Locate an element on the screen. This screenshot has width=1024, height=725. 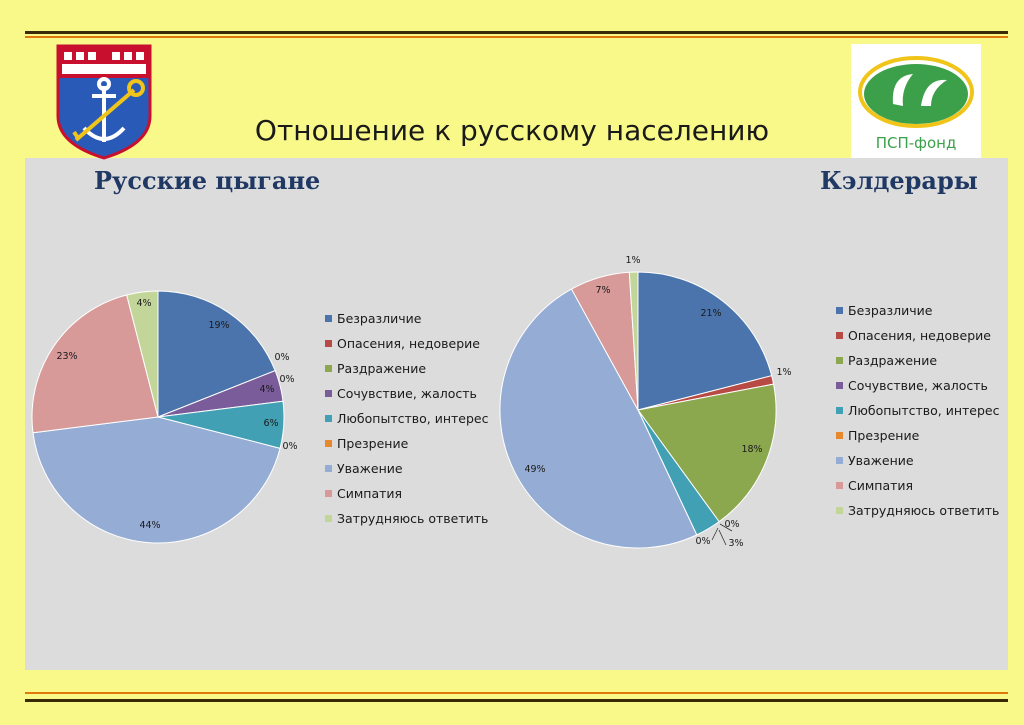
pie-data-label: 18% is located at coordinates (751, 449).